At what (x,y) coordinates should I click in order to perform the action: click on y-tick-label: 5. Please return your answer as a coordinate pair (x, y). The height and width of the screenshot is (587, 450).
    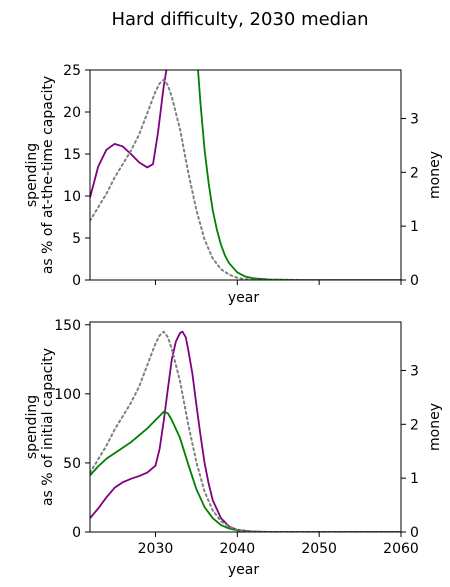
    Looking at the image, I should click on (76, 239).